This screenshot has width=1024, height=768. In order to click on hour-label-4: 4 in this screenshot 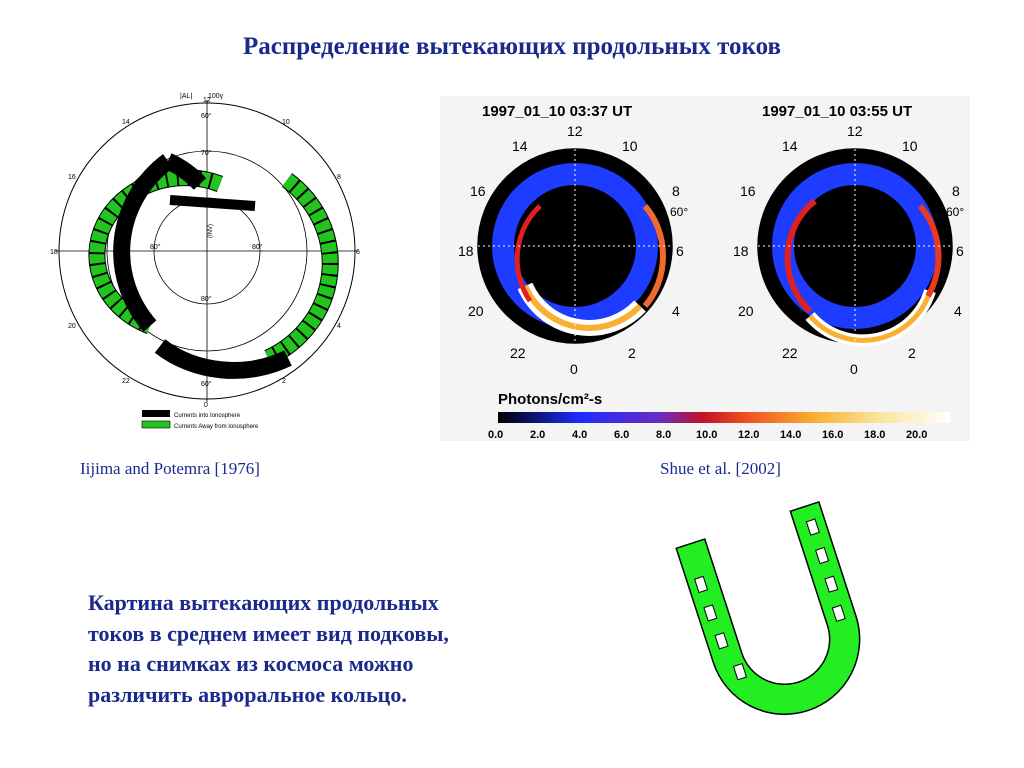, I will do `click(339, 326)`.